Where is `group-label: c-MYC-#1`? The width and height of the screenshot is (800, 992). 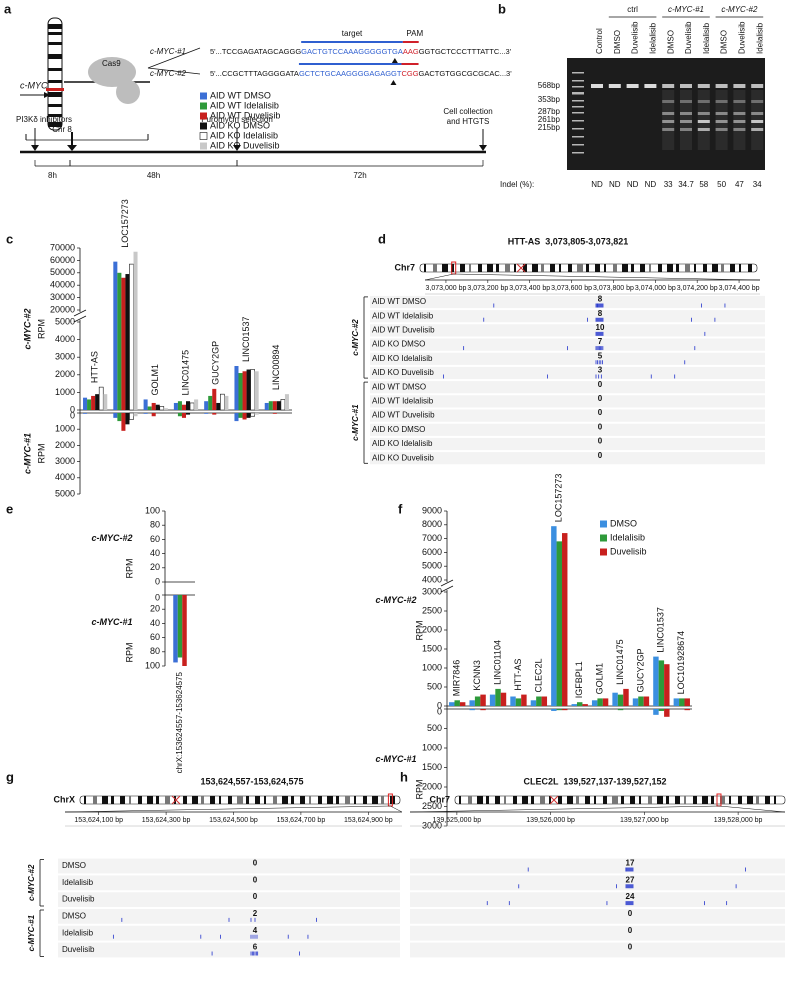
group-label: c-MYC-#1 is located at coordinates (686, 9).